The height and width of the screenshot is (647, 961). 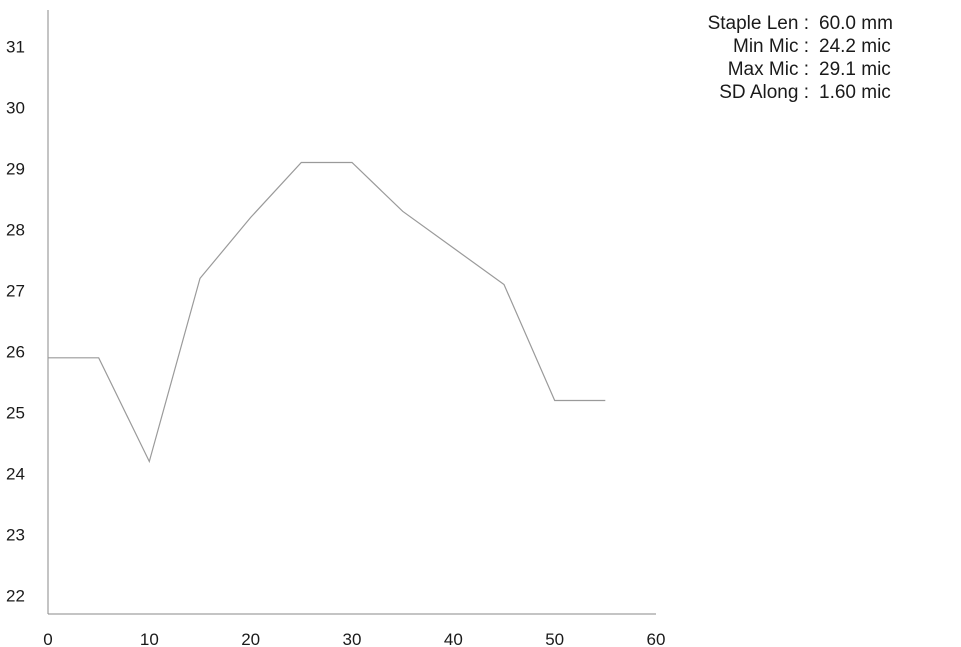 What do you see at coordinates (47, 638) in the screenshot?
I see `x-tick-label: 0` at bounding box center [47, 638].